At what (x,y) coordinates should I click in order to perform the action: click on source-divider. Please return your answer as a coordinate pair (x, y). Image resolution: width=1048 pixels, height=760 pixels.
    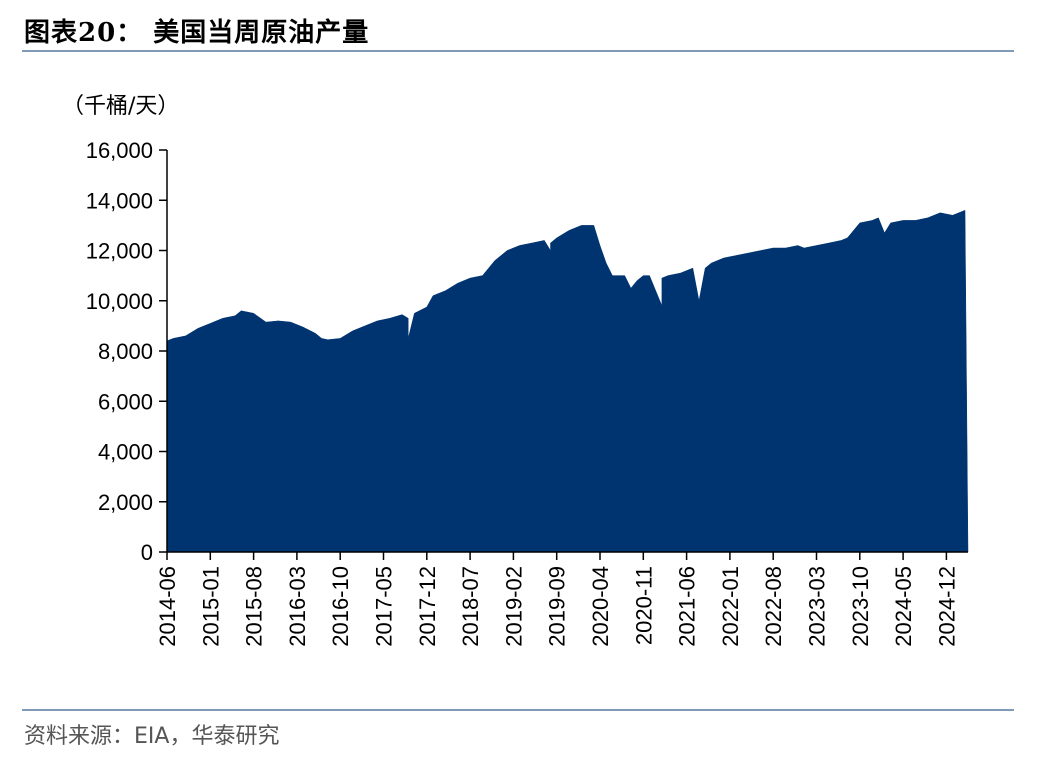
    Looking at the image, I should click on (518, 710).